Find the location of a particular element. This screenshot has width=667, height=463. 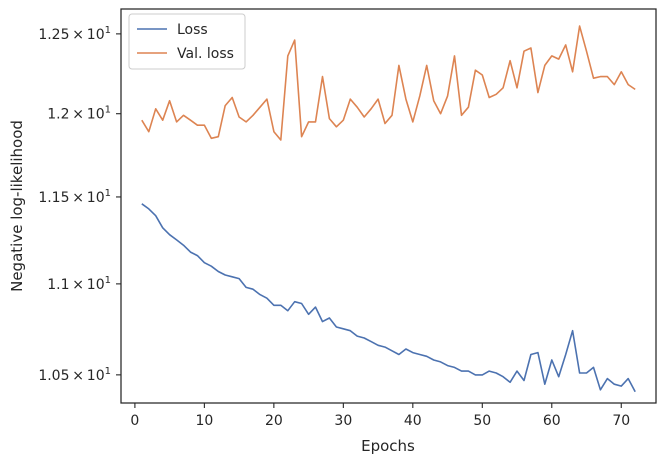

legend-box is located at coordinates (187, 41).